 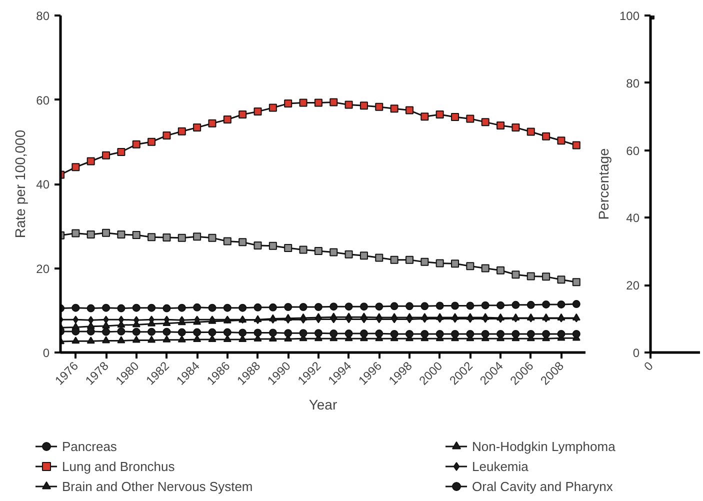 What do you see at coordinates (500, 466) in the screenshot?
I see `legend-label: Leukemia` at bounding box center [500, 466].